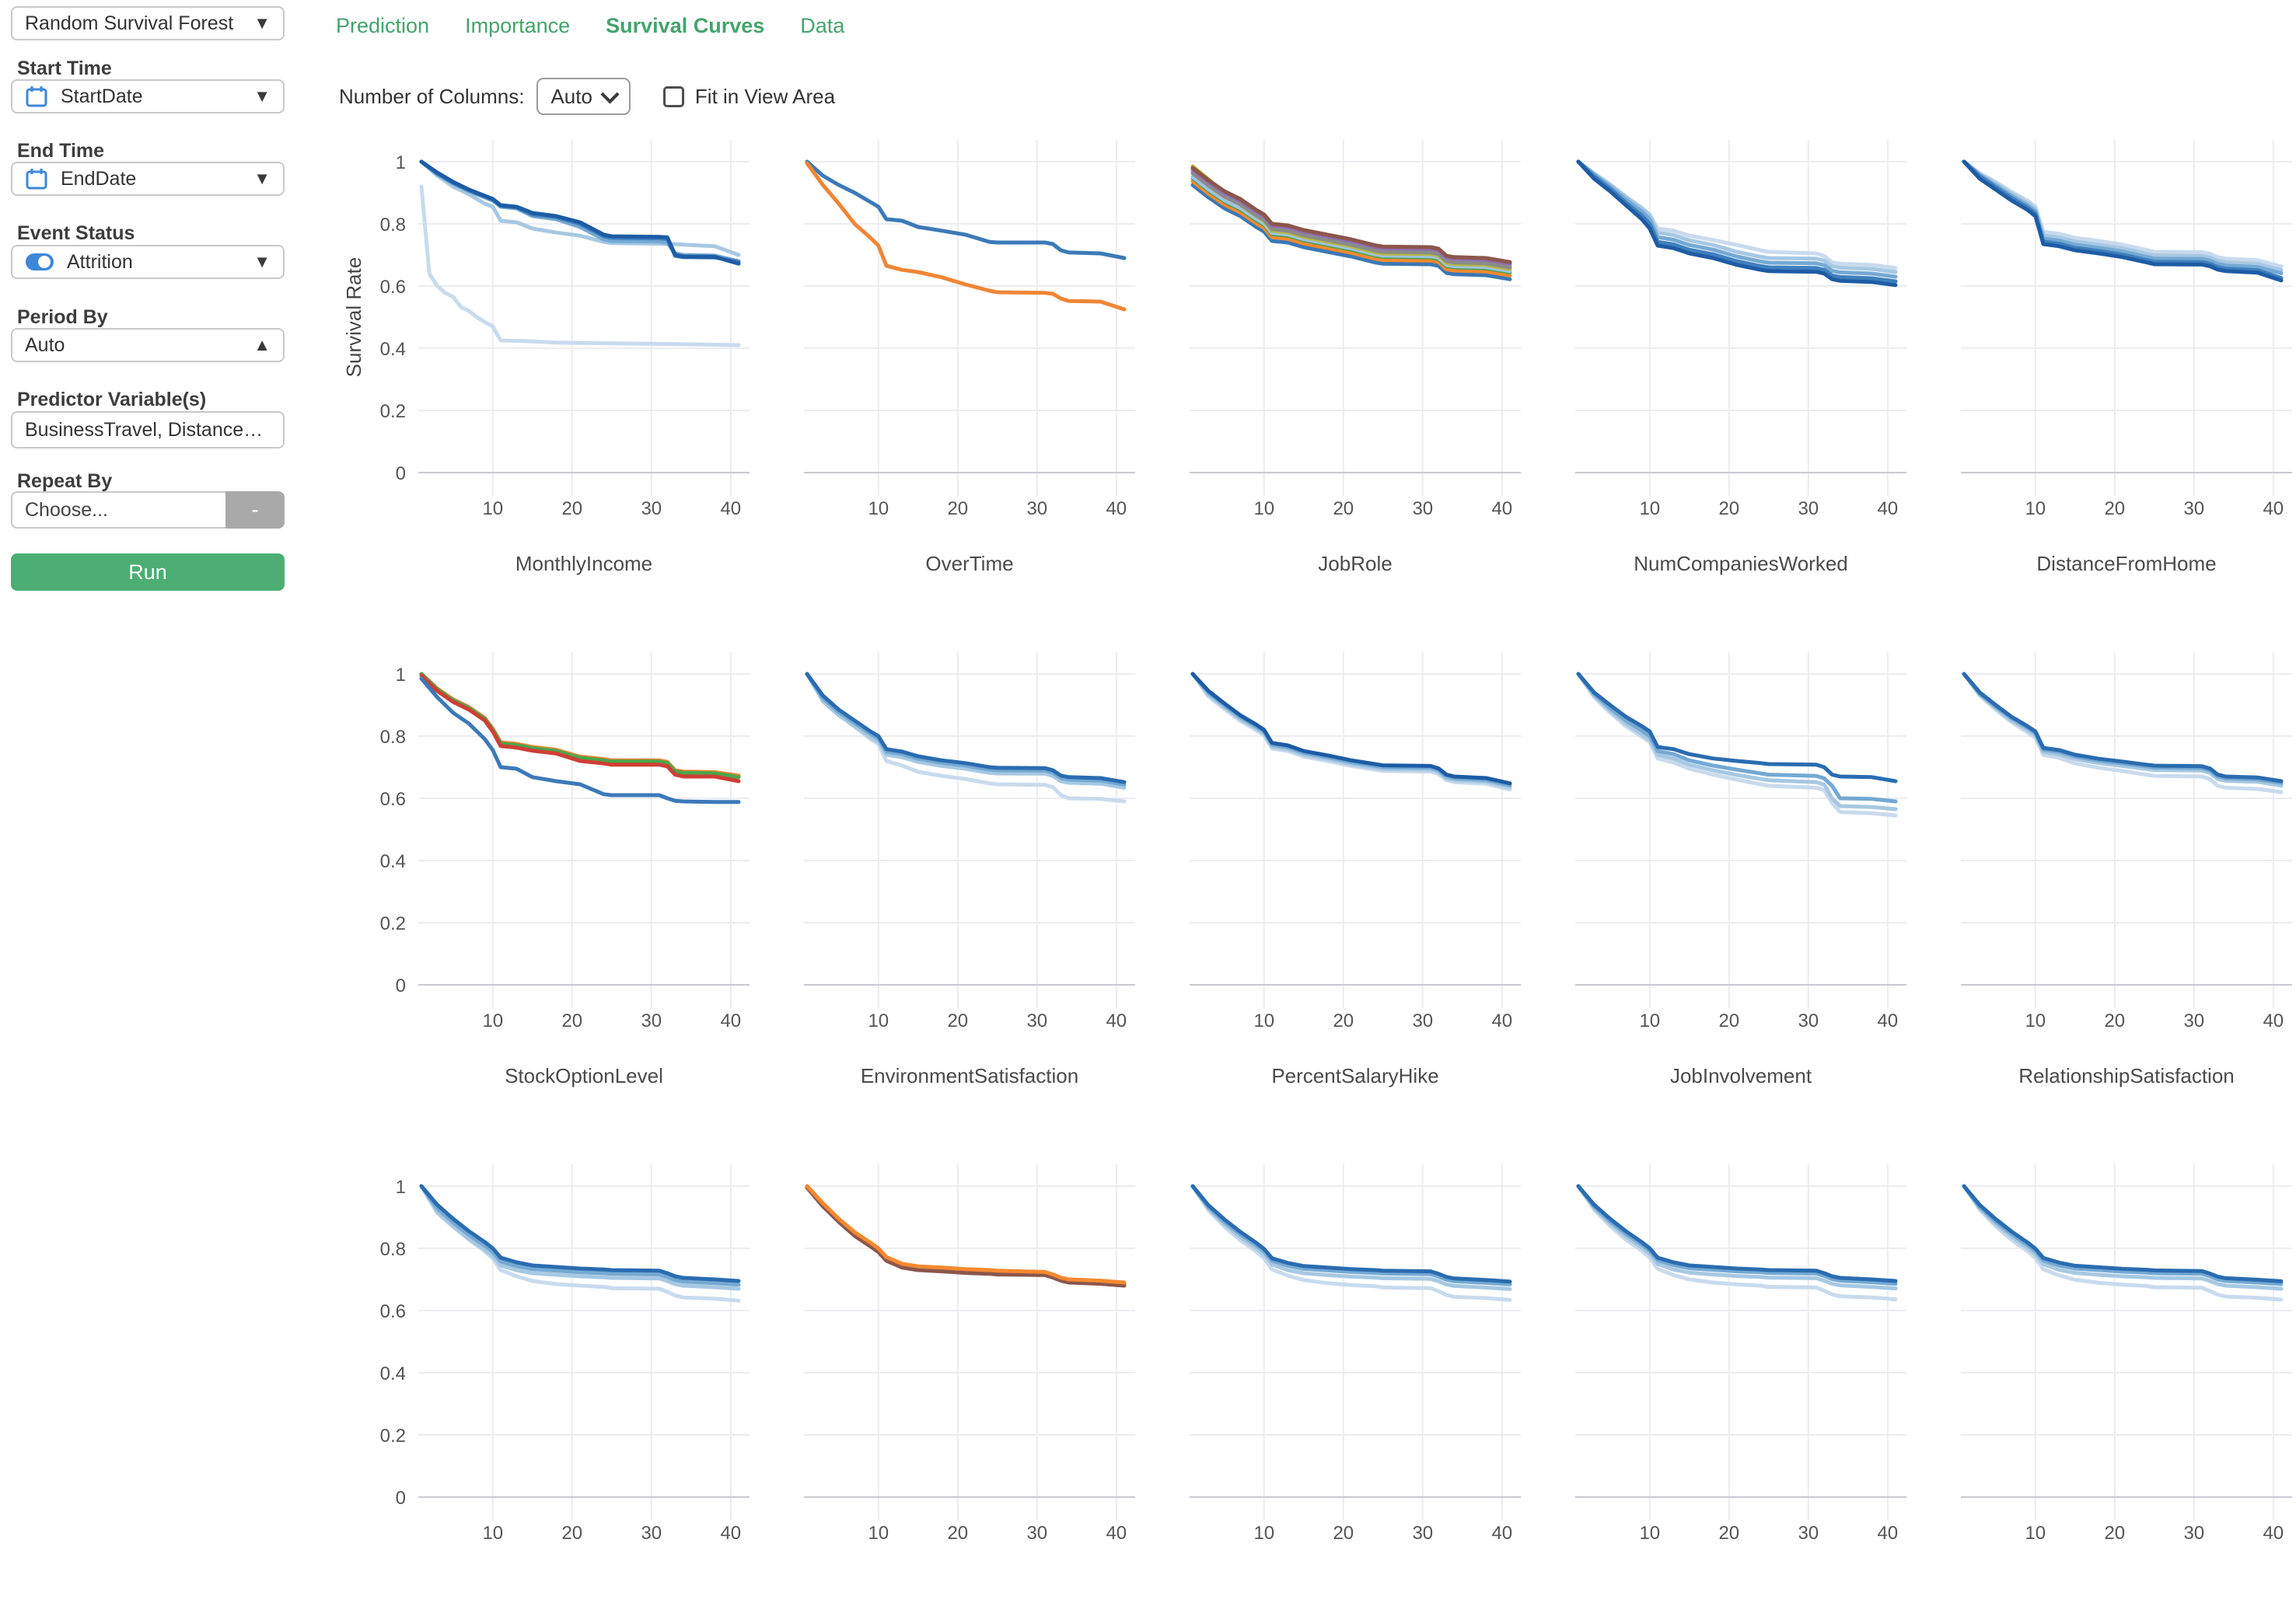  I want to click on caret-up-icon: ▲, so click(262, 344).